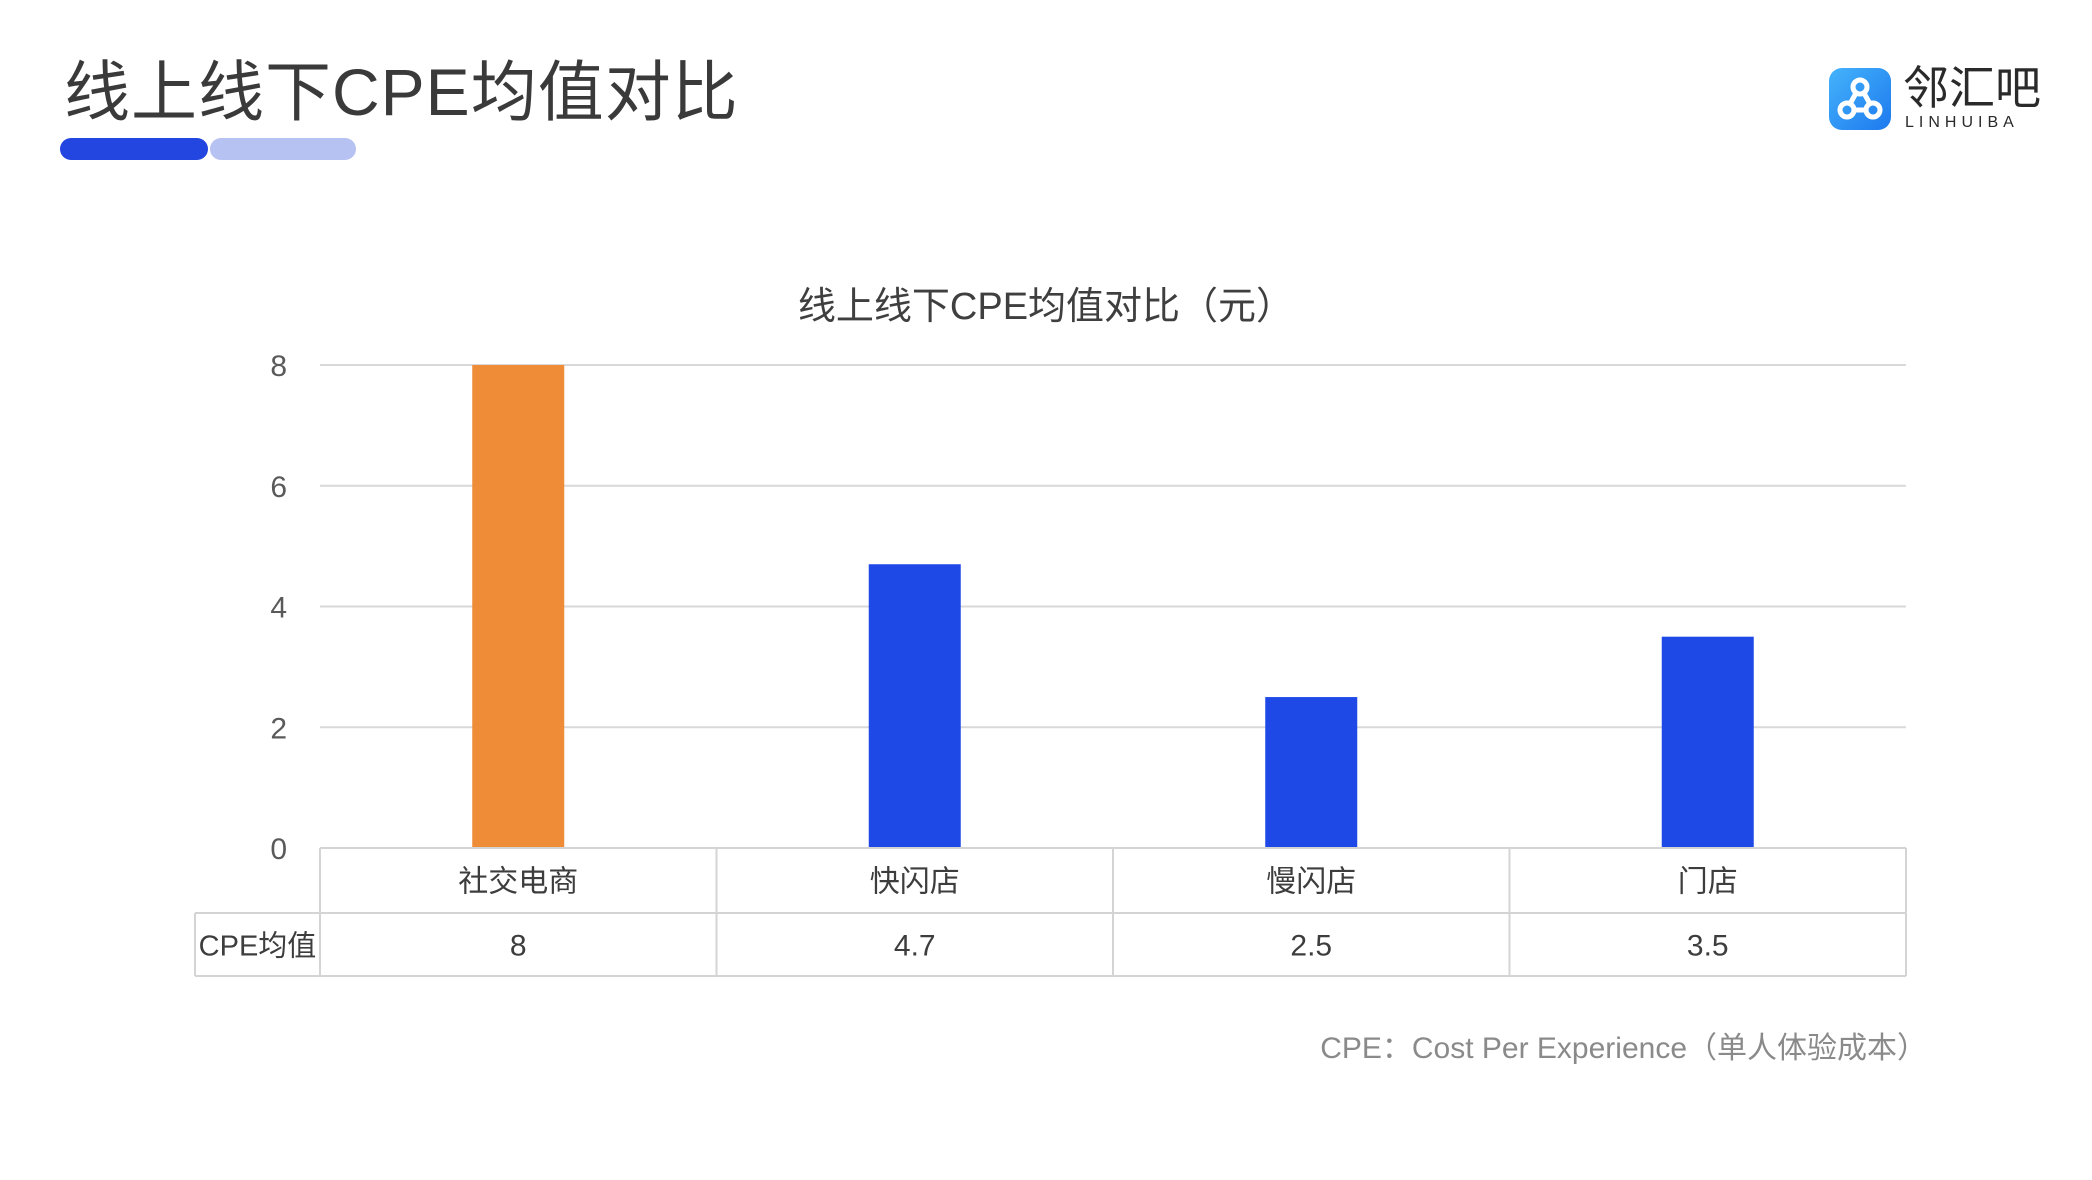  What do you see at coordinates (1972, 88) in the screenshot?
I see `logo-name: 邻汇吧` at bounding box center [1972, 88].